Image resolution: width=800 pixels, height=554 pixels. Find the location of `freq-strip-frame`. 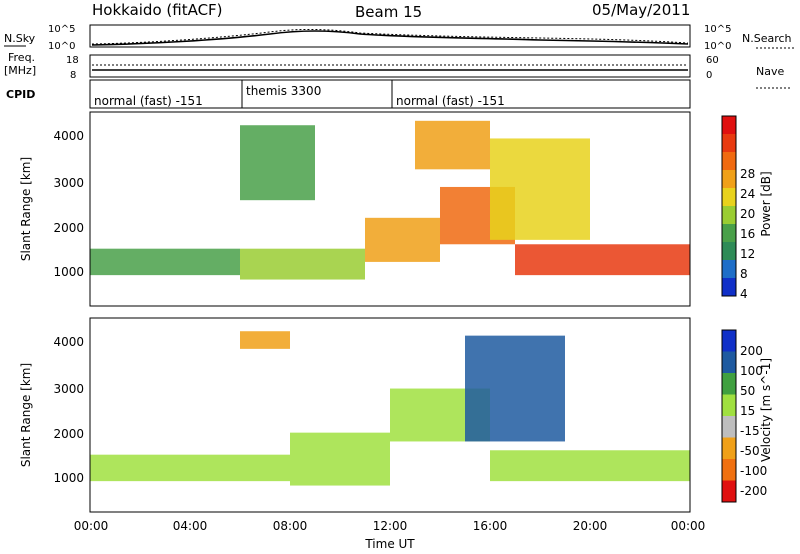

freq-strip-frame is located at coordinates (390, 66).